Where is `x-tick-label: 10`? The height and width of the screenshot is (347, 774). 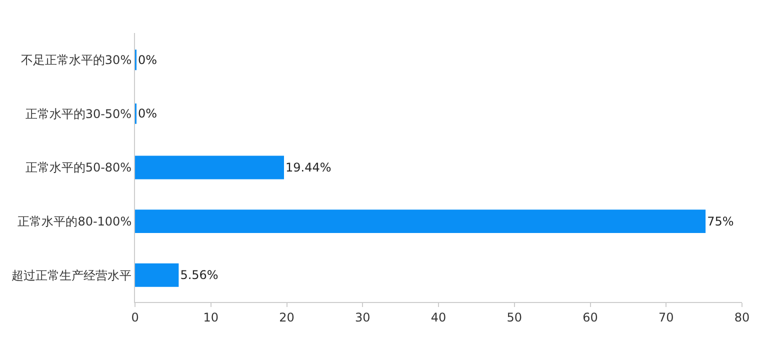
x-tick-label: 10 is located at coordinates (211, 317).